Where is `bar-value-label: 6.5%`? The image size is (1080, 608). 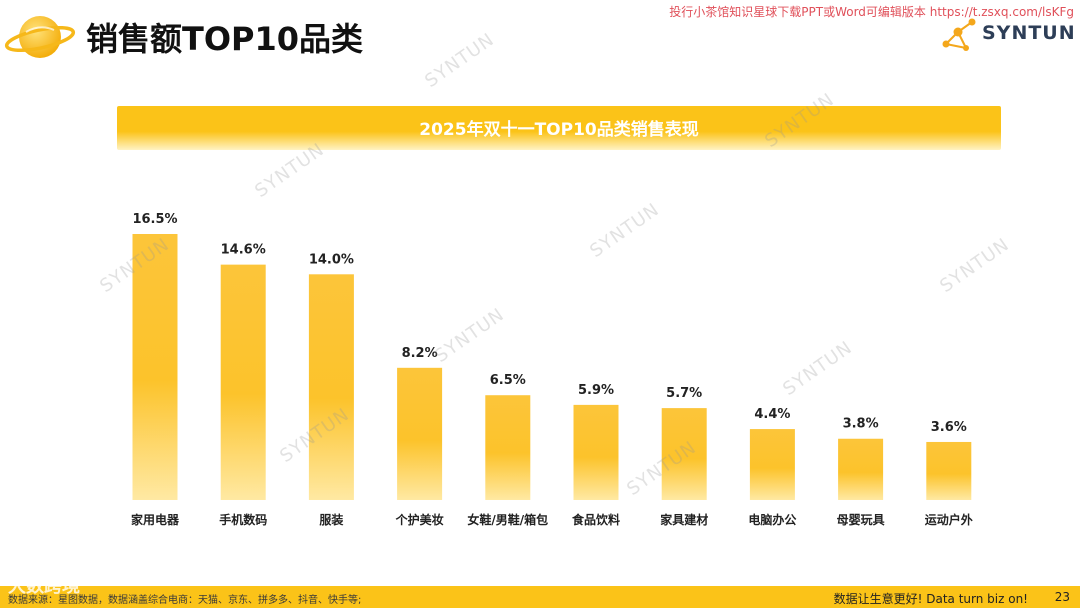
bar-value-label: 6.5% is located at coordinates (508, 380).